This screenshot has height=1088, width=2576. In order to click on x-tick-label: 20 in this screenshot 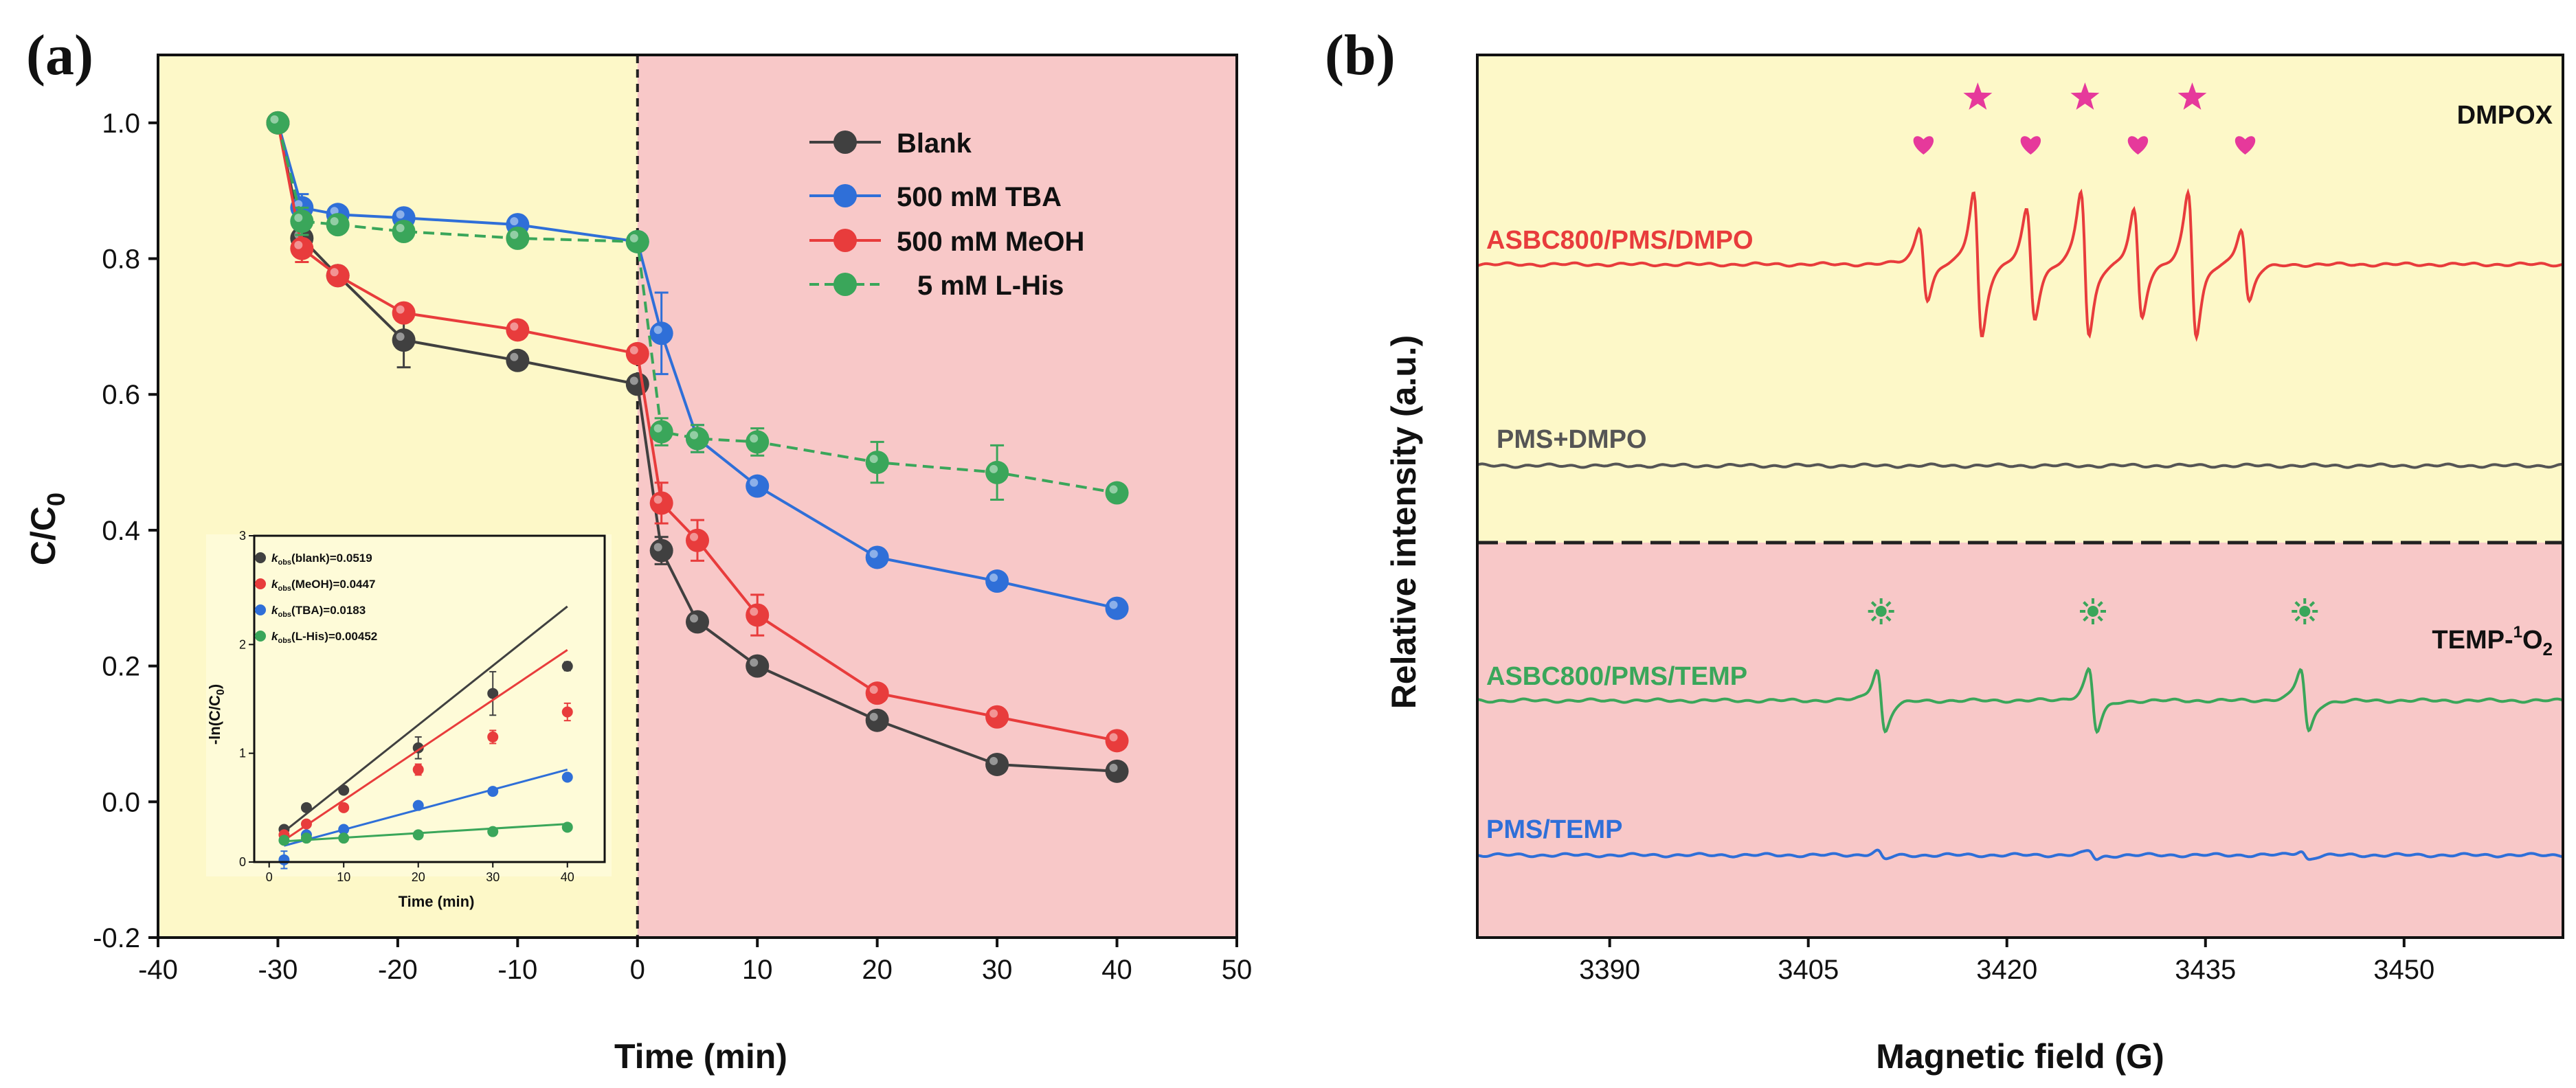, I will do `click(878, 970)`.